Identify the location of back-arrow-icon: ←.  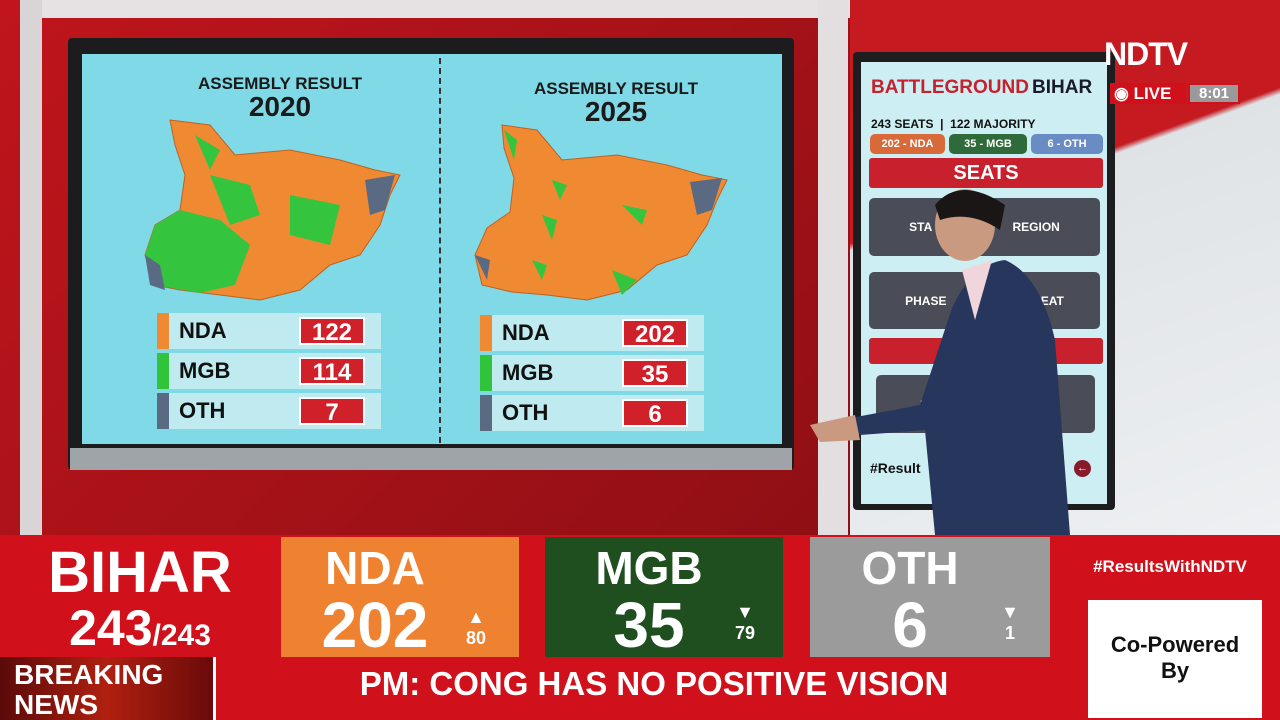
(1082, 468).